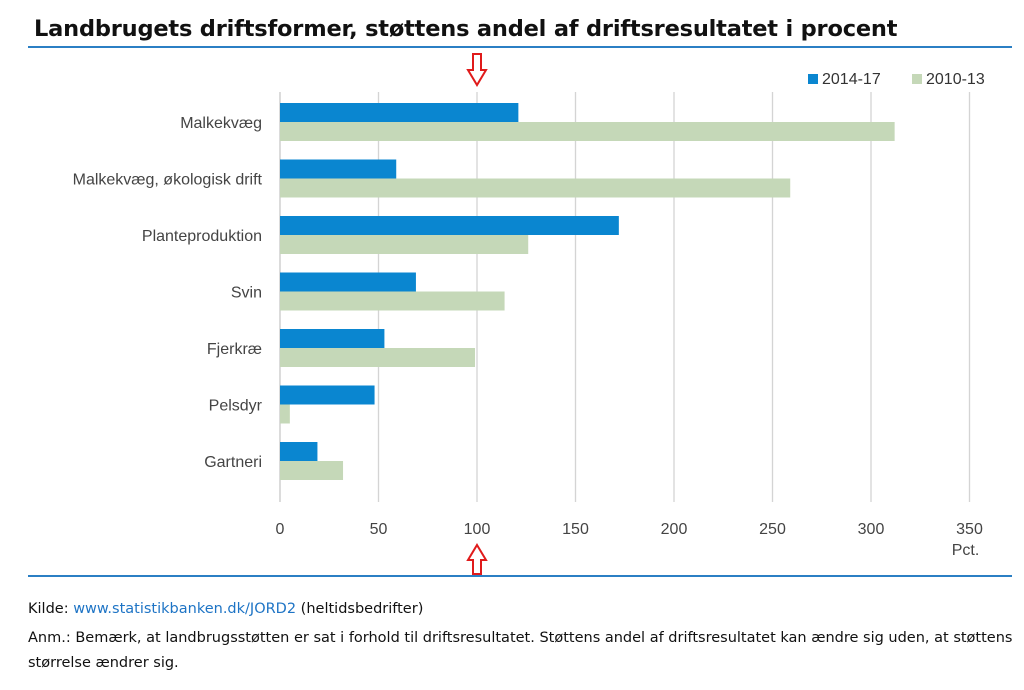 This screenshot has width=1024, height=690. What do you see at coordinates (477, 559) in the screenshot?
I see `arrow-up-icon` at bounding box center [477, 559].